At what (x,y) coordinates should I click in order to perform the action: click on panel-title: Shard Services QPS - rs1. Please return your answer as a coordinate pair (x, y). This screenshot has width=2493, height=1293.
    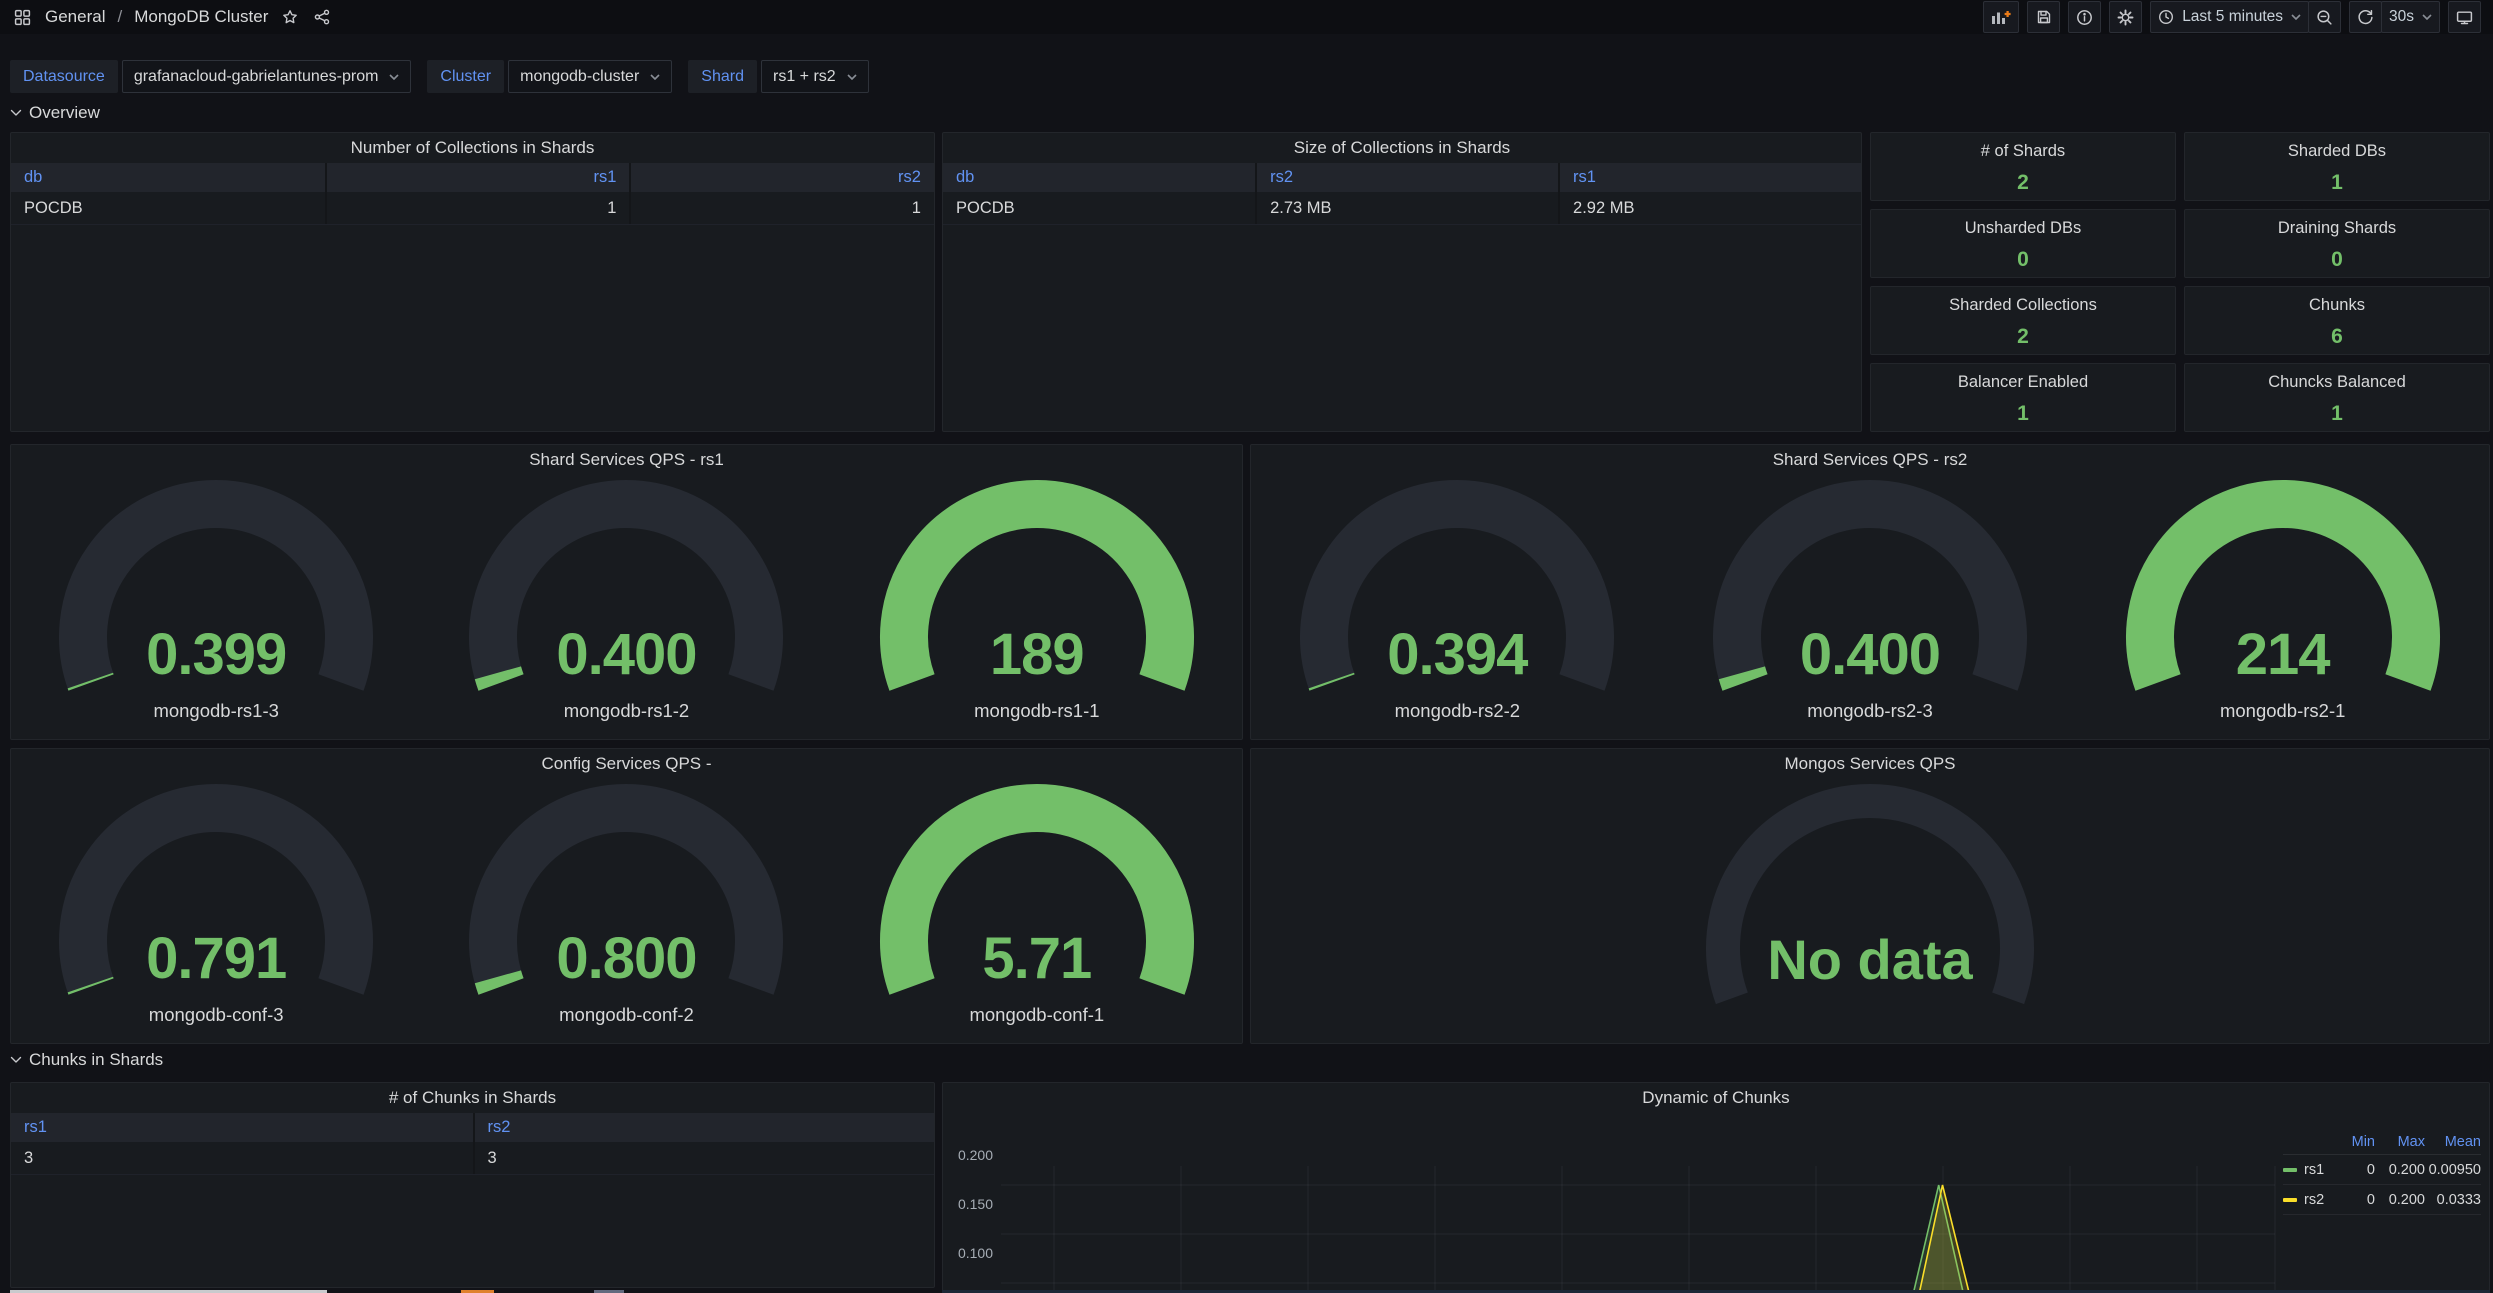
    Looking at the image, I should click on (626, 459).